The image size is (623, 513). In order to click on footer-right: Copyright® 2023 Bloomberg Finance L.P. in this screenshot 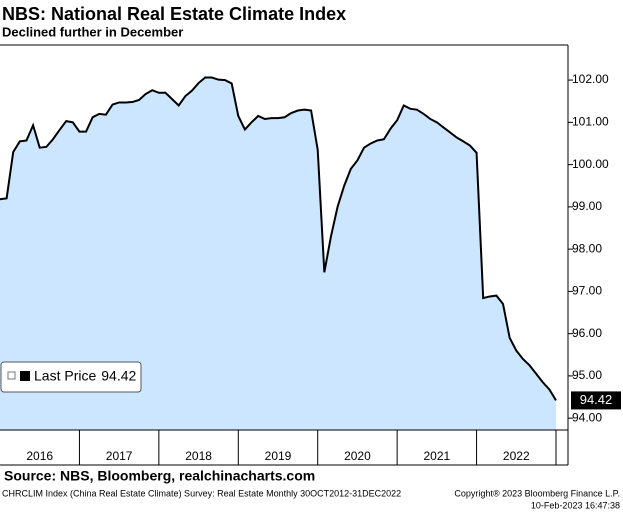, I will do `click(537, 493)`.